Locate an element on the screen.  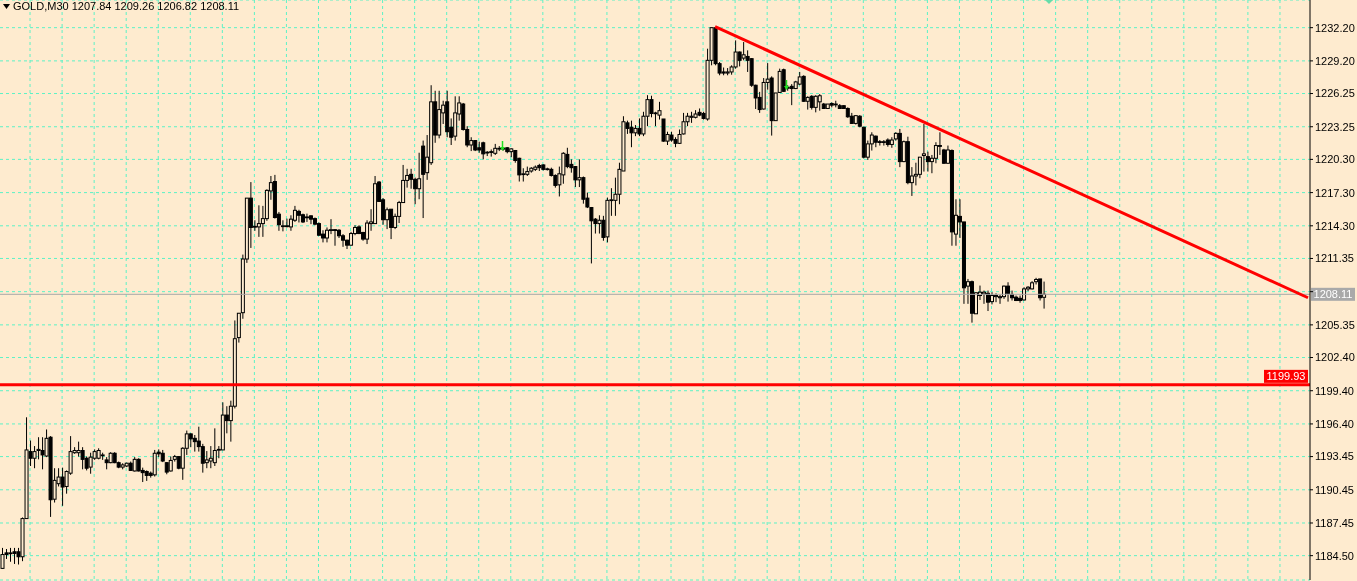
y-tick-label: 1232.20 is located at coordinates (1335, 27).